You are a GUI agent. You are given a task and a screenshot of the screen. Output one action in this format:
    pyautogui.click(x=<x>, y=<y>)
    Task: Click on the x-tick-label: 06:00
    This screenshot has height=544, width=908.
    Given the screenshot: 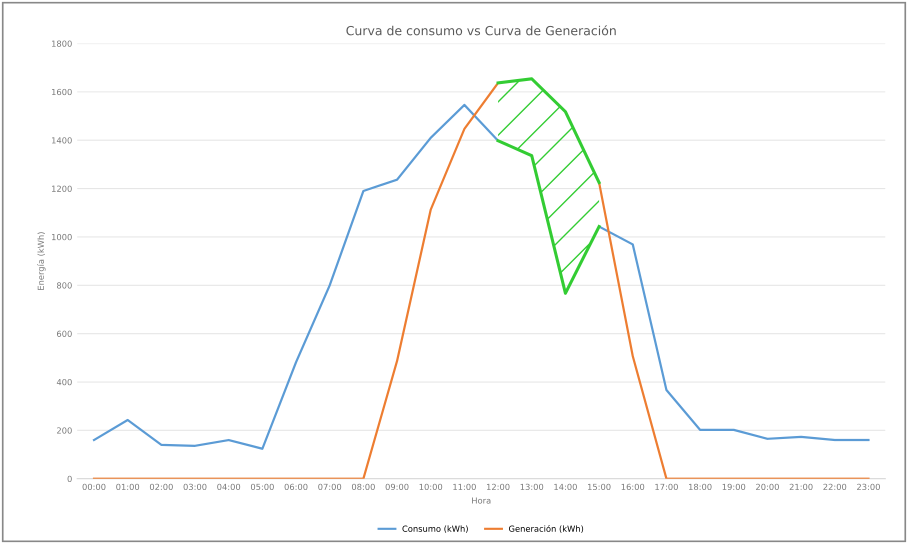 What is the action you would take?
    pyautogui.click(x=296, y=487)
    